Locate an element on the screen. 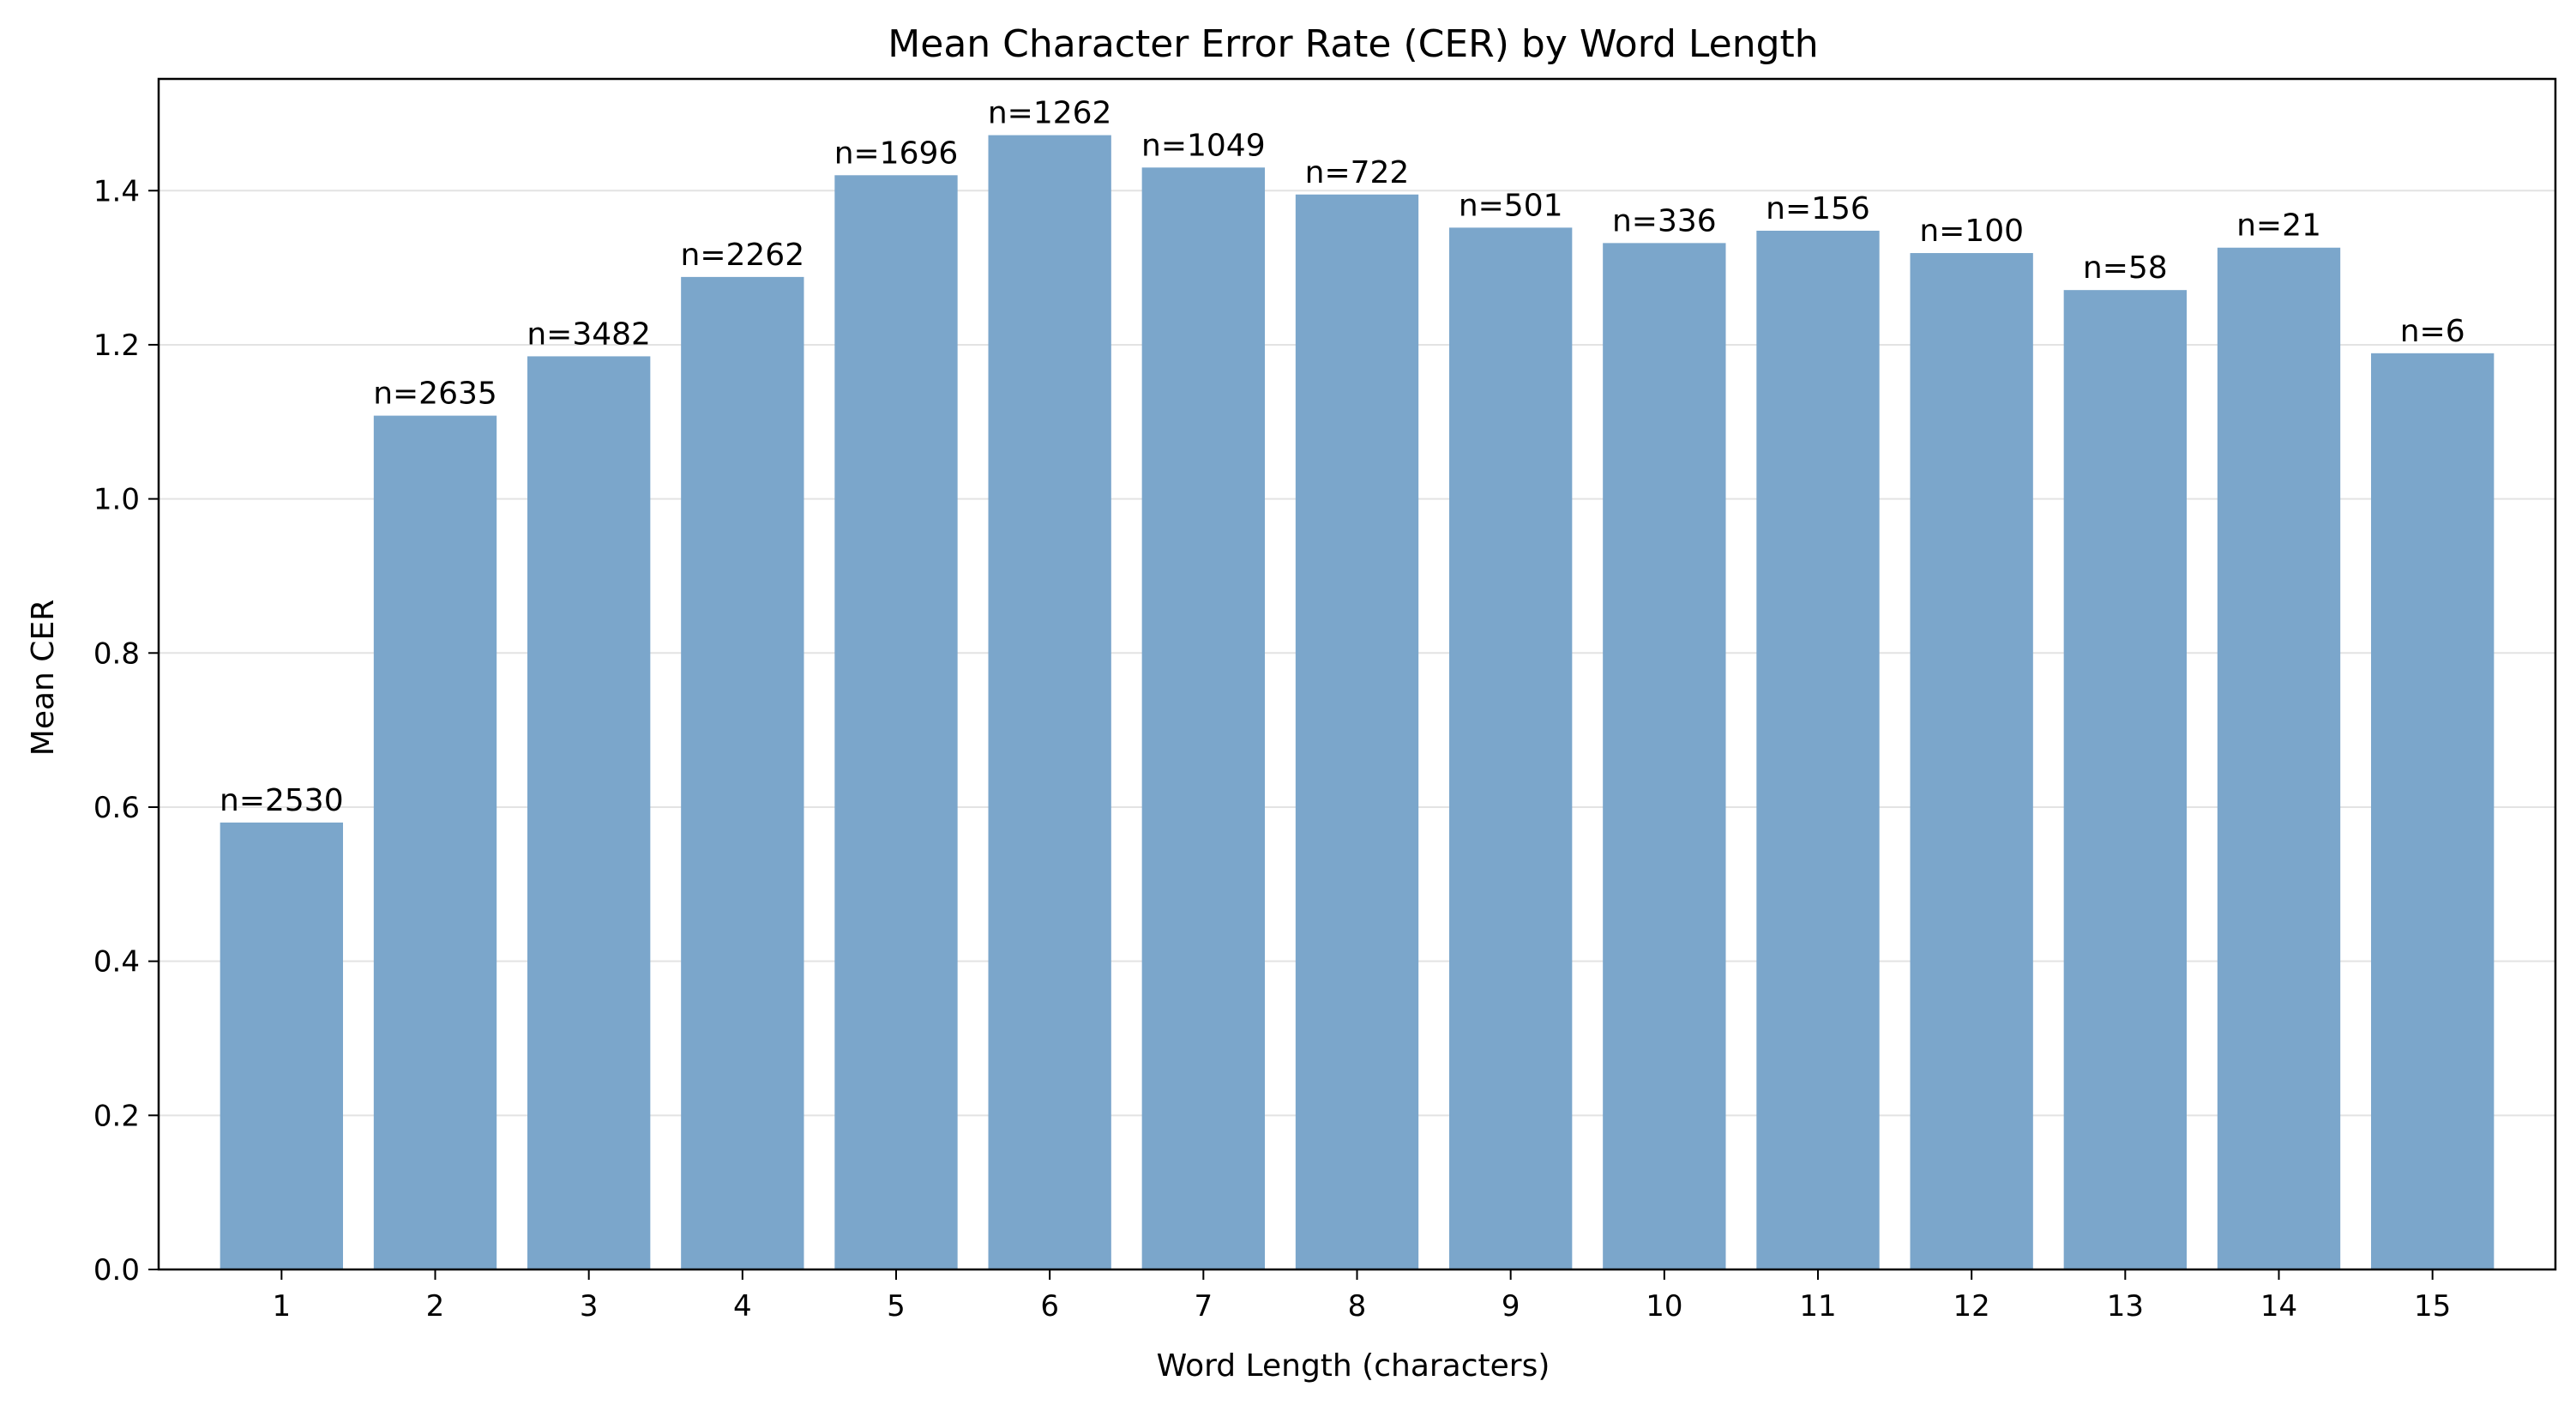 The height and width of the screenshot is (1405, 2576). data-label: n=2635 is located at coordinates (435, 394).